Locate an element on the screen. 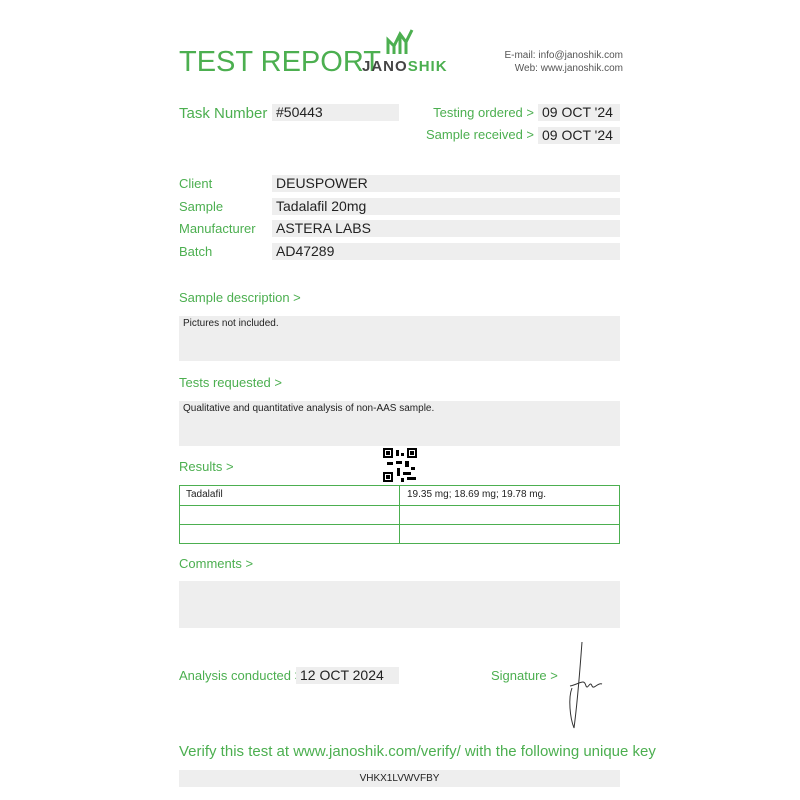 This screenshot has width=800, height=800. section-label: Comments > is located at coordinates (216, 563).